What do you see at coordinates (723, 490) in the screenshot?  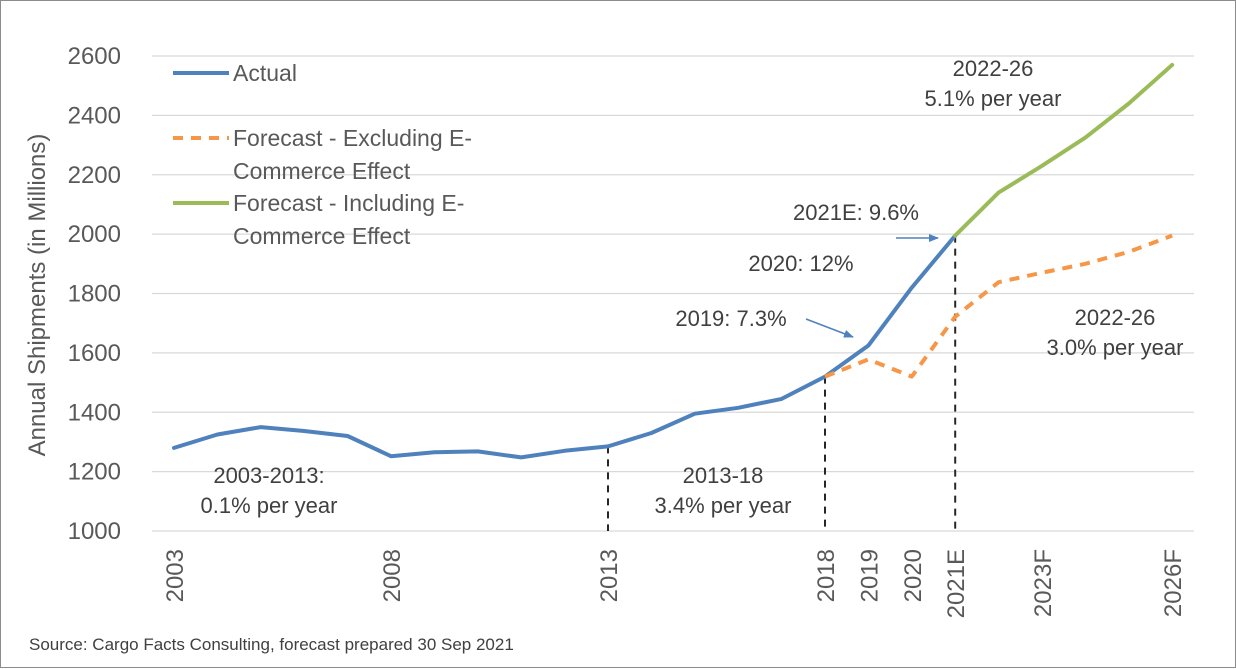 I see `annotation: 2013-18 3.4% per year` at bounding box center [723, 490].